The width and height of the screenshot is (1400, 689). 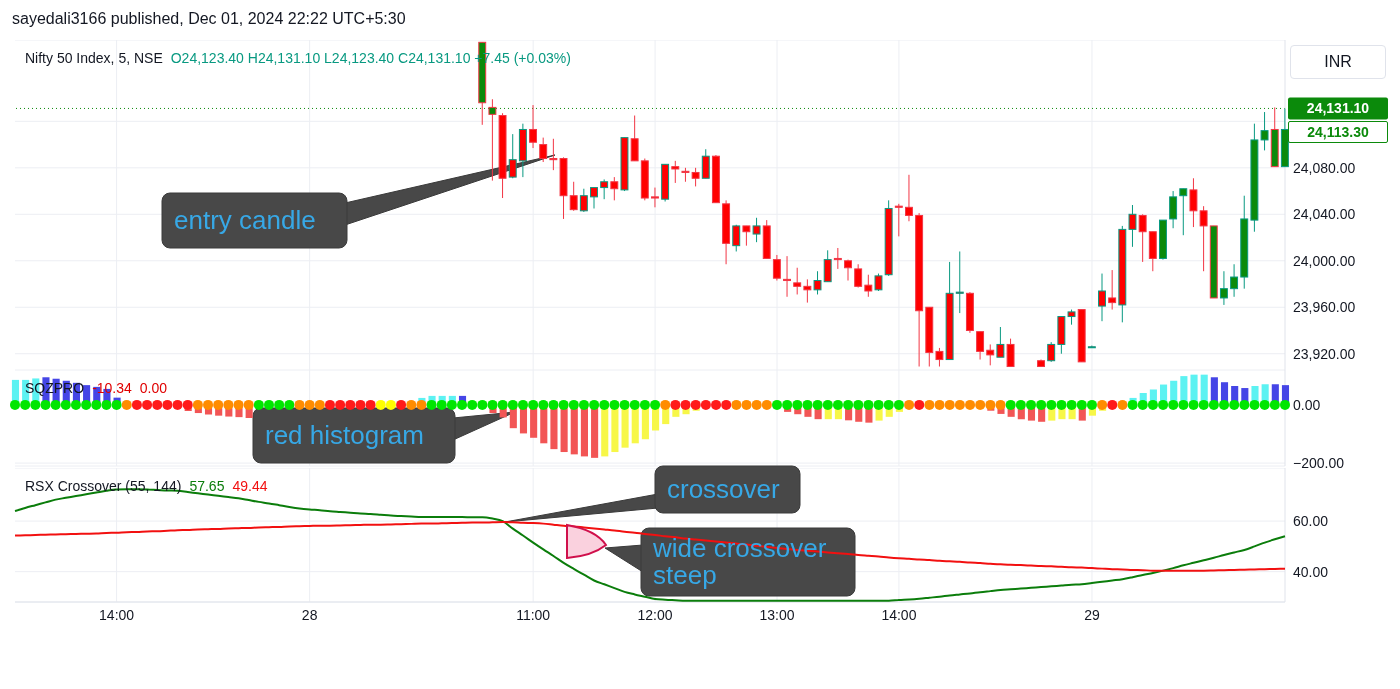 What do you see at coordinates (344, 434) in the screenshot?
I see `annotation: red histogram` at bounding box center [344, 434].